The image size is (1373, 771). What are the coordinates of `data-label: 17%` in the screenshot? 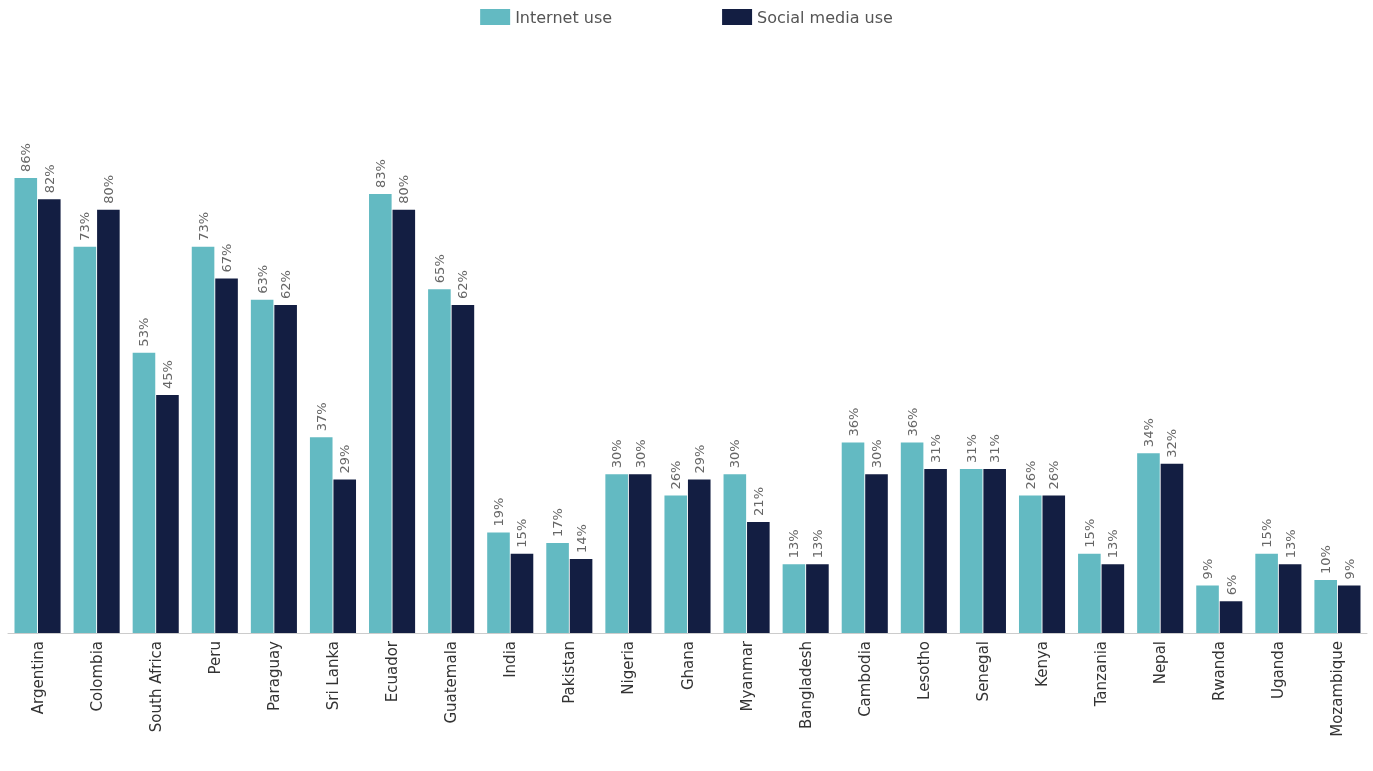 It's located at (558, 523).